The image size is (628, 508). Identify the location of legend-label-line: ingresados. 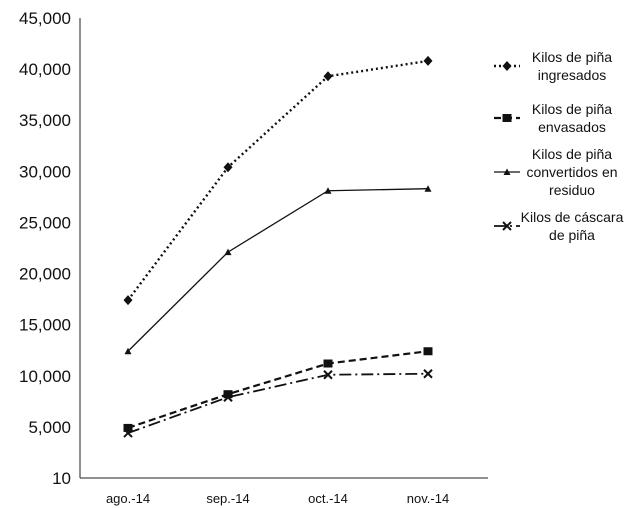
(572, 75).